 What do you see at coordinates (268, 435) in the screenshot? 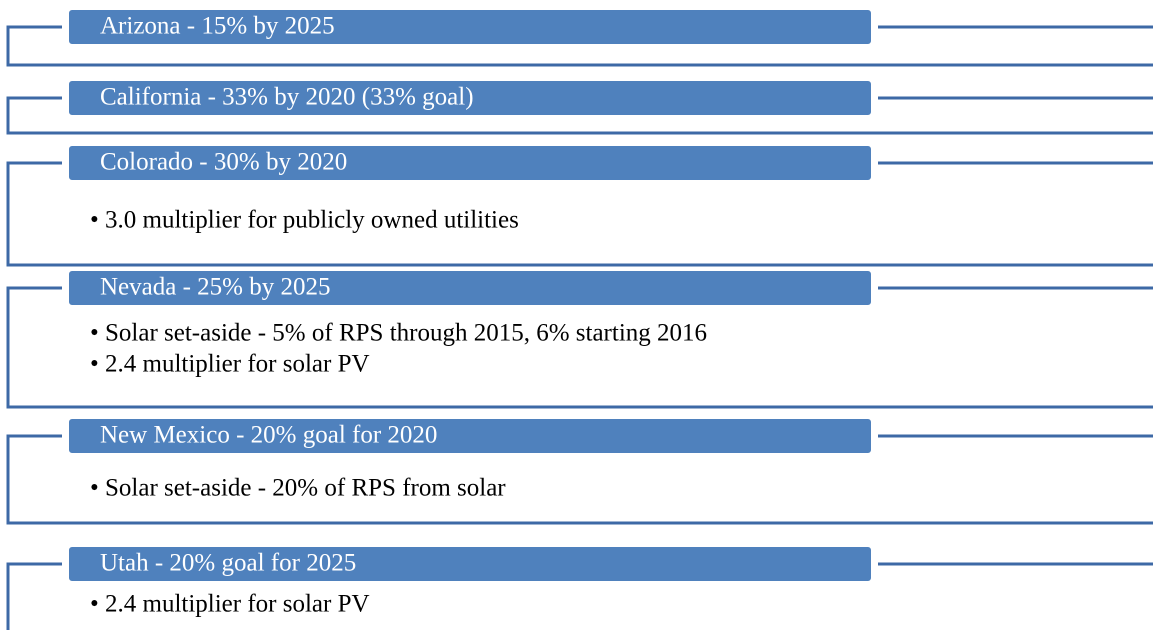
I see `group-title: New Mexico - 20% goal for 2020` at bounding box center [268, 435].